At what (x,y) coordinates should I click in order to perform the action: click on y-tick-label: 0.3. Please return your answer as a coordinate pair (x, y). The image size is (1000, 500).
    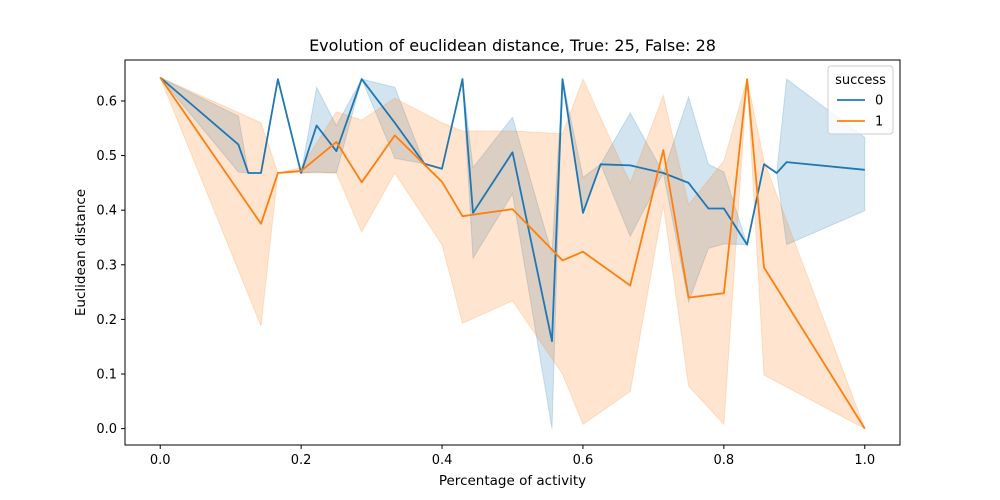
    Looking at the image, I should click on (106, 265).